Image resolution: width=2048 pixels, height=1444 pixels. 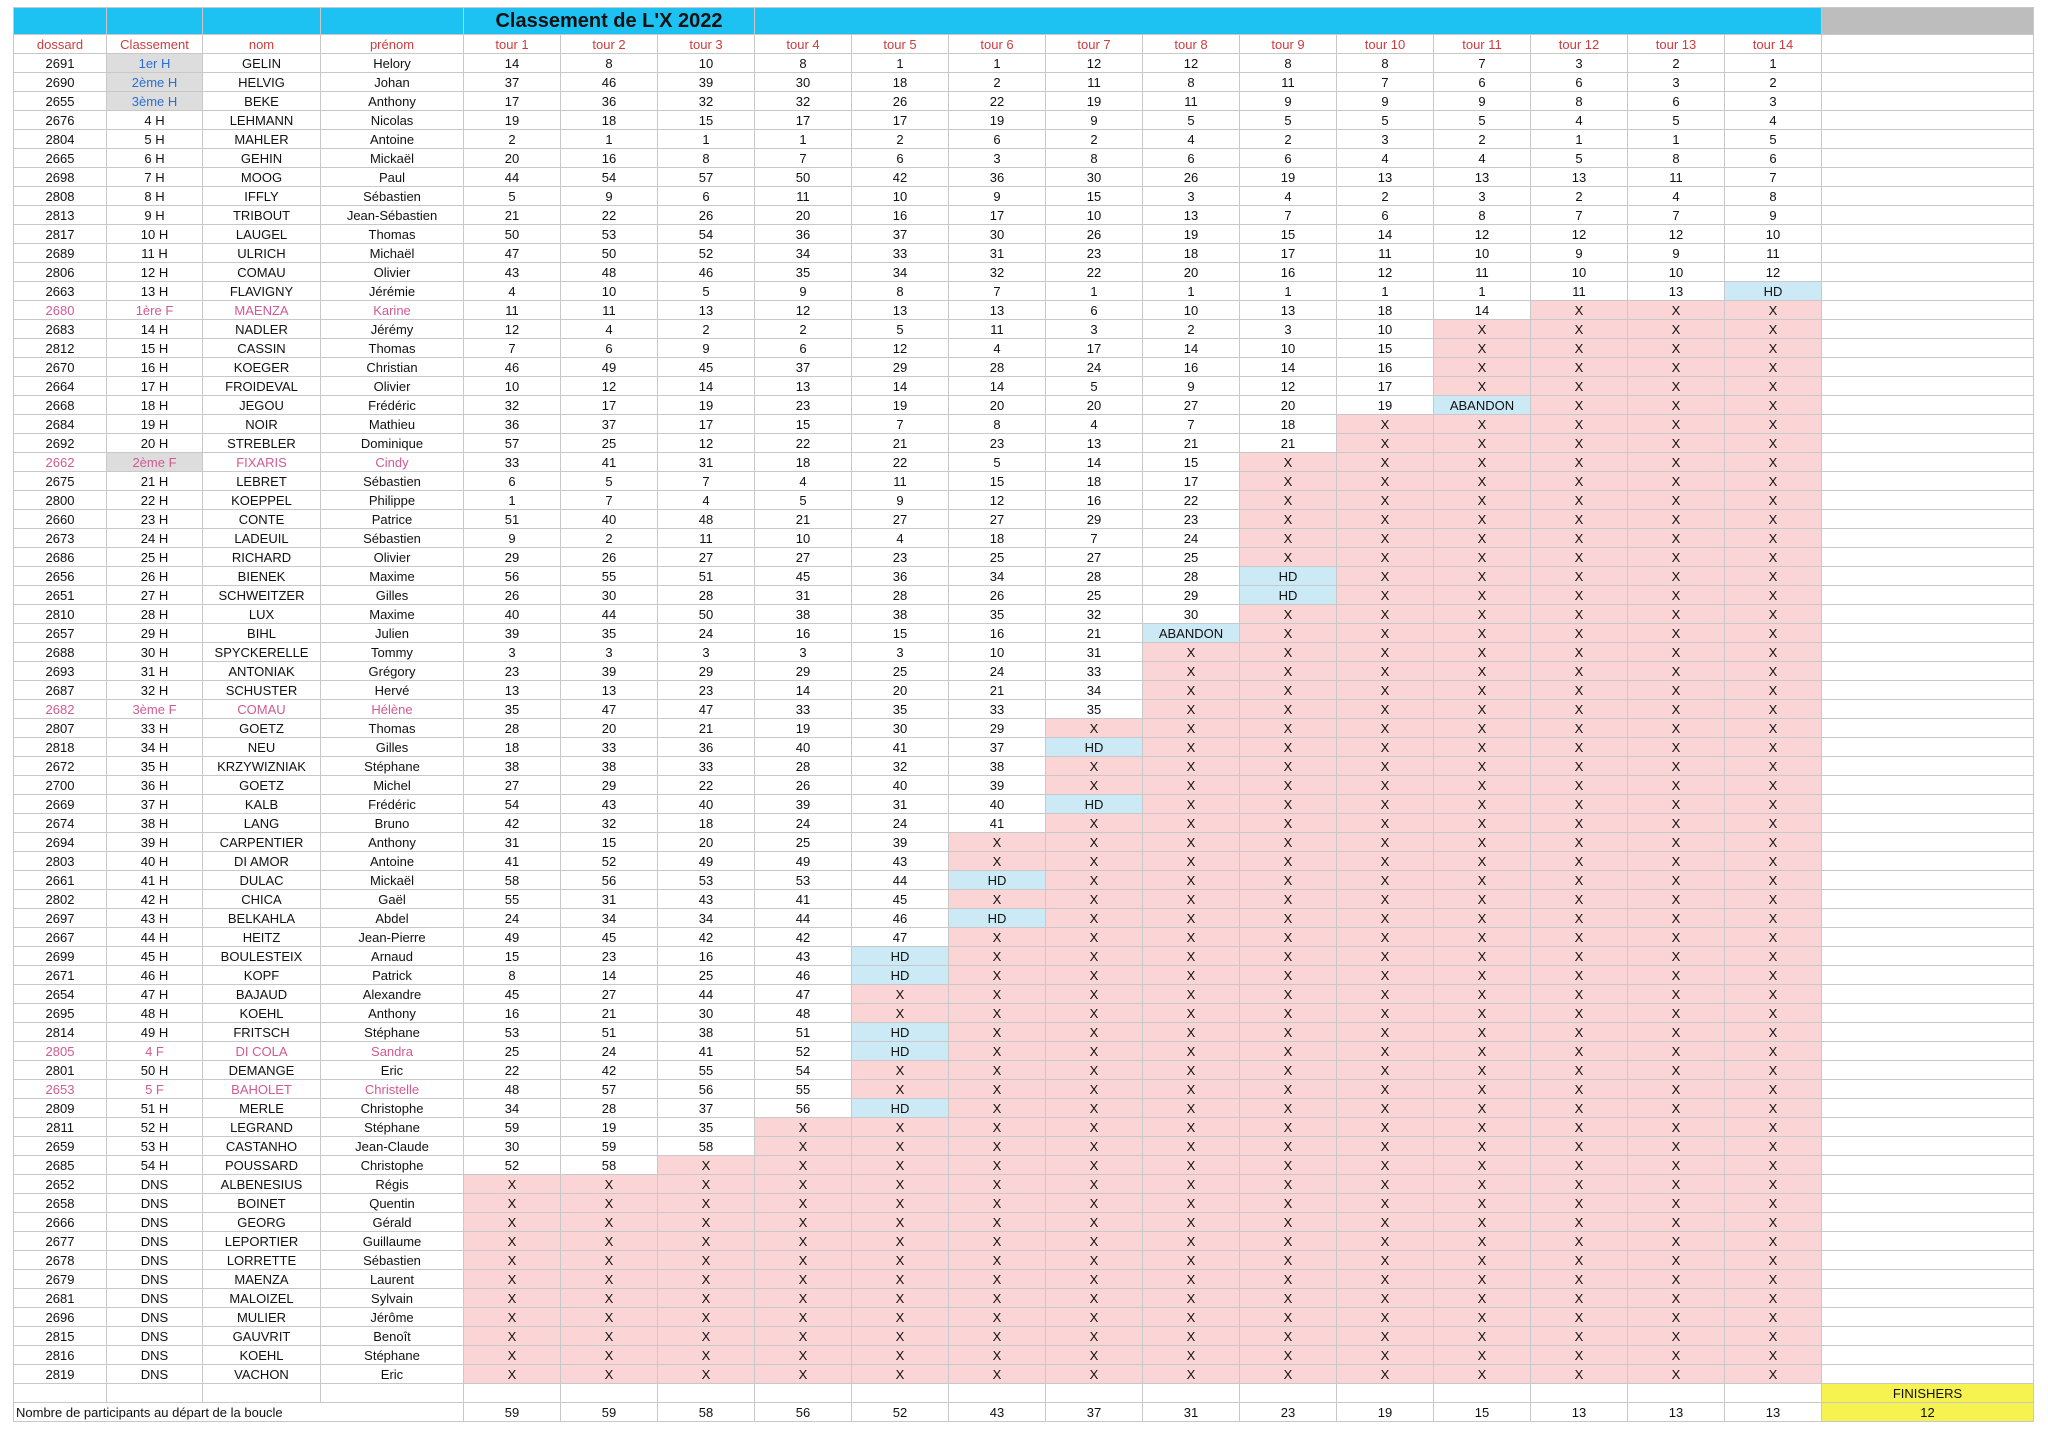 I want to click on lap-cell: 29, so click(x=706, y=671).